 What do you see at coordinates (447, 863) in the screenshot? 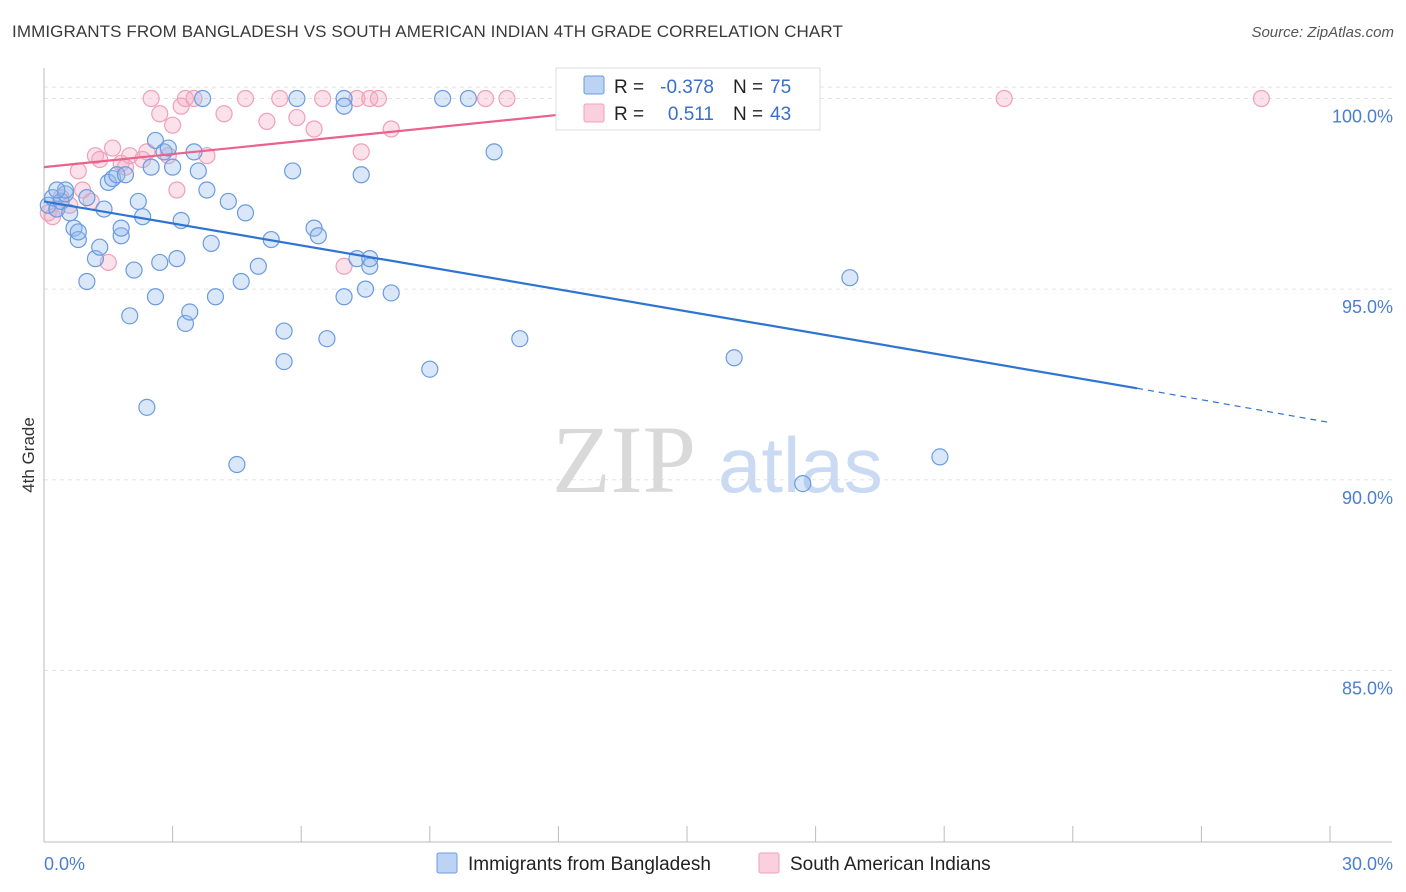
I see `series-legend-swatch-blue` at bounding box center [447, 863].